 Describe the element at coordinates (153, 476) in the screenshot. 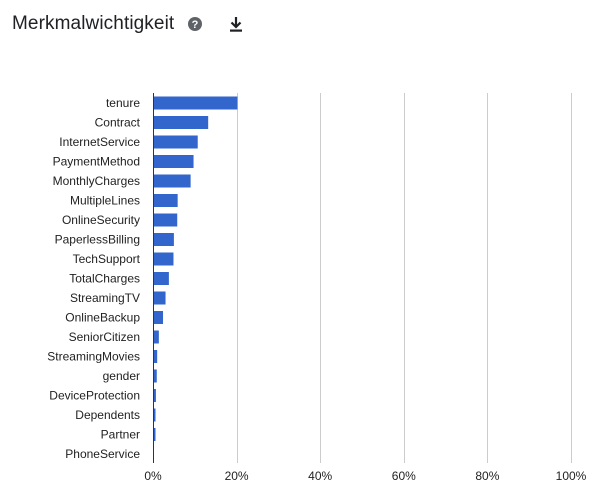

I see `x-tick-label: 0%` at that location.